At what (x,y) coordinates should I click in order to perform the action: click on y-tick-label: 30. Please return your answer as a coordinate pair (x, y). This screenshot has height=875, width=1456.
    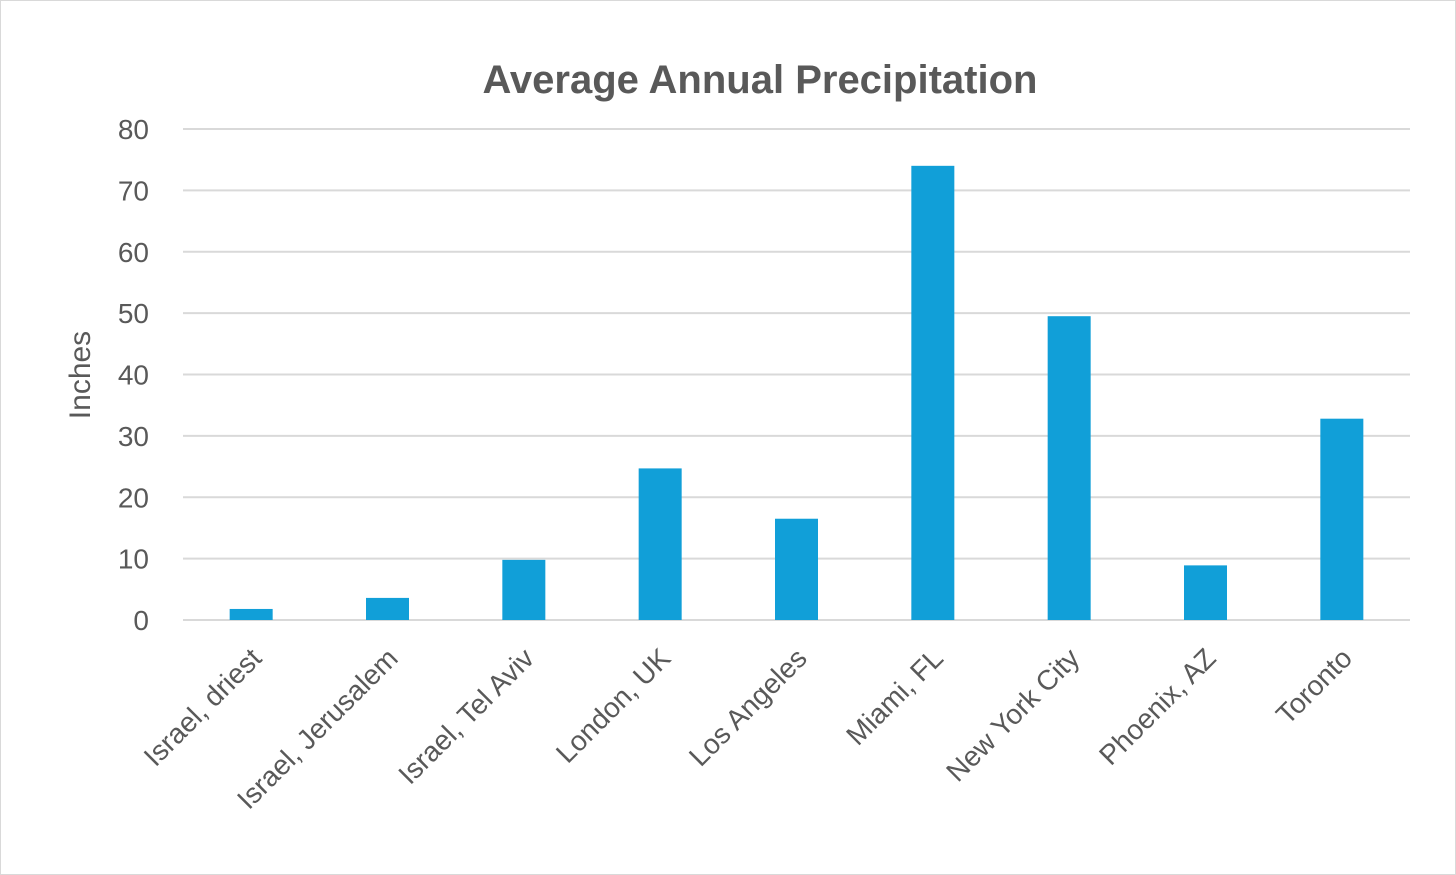
    Looking at the image, I should click on (133, 436).